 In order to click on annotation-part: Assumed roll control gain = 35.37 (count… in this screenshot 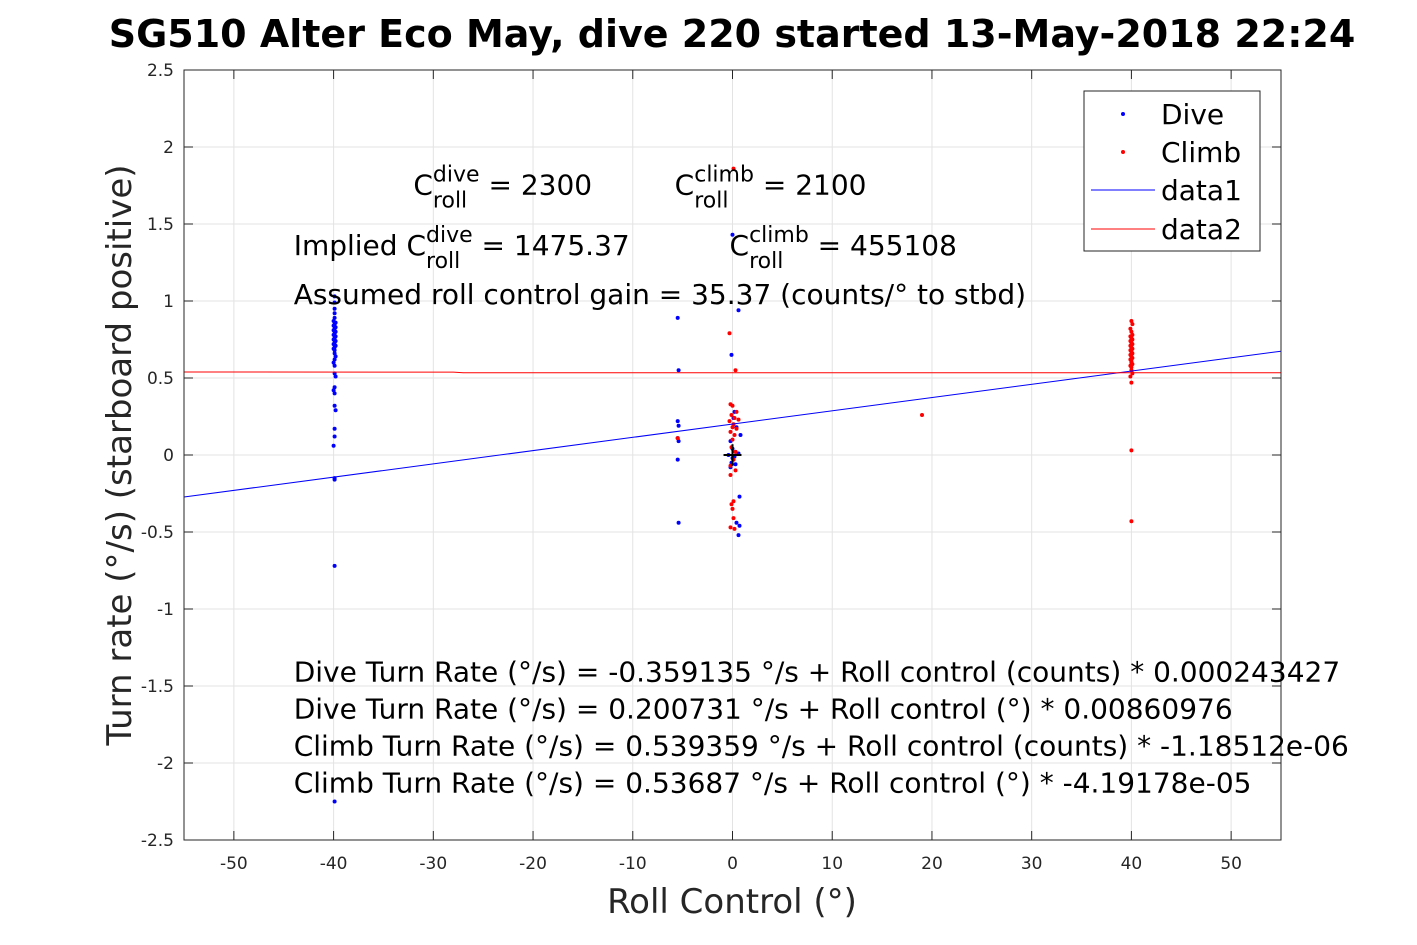, I will do `click(660, 294)`.